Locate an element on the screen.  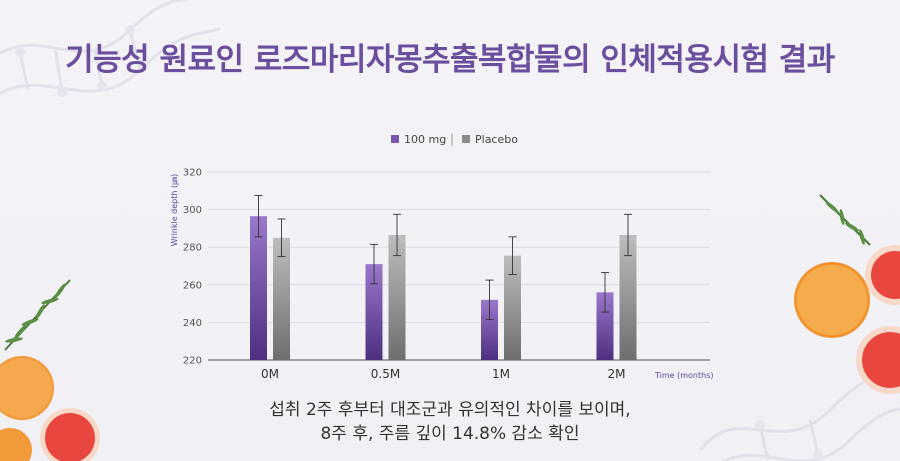
legend-label-100mg: 100 mg is located at coordinates (425, 139).